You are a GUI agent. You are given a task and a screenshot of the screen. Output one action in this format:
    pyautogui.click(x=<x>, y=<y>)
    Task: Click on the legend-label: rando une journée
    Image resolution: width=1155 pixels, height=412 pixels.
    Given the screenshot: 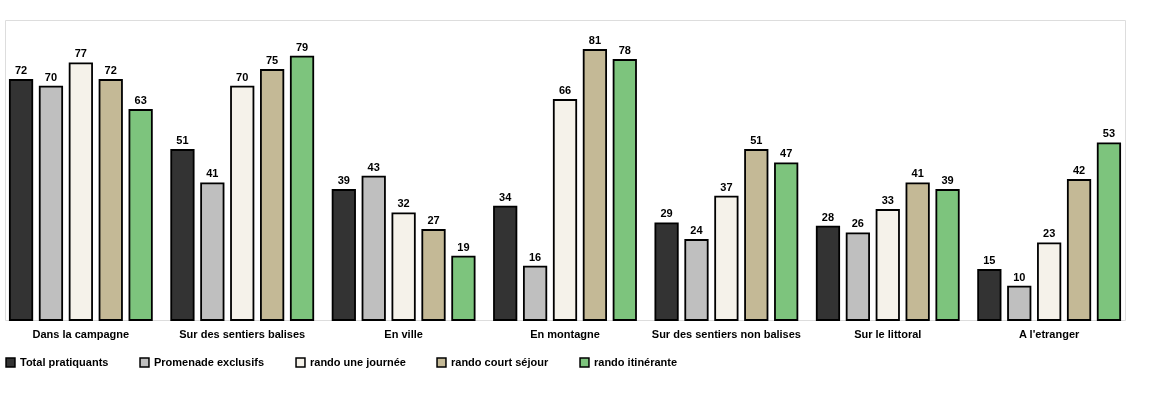 What is the action you would take?
    pyautogui.click(x=358, y=361)
    